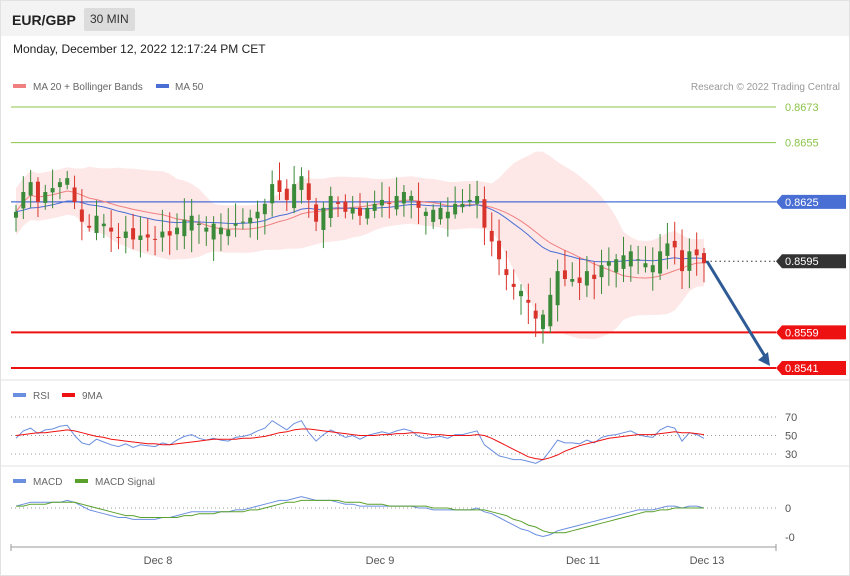  I want to click on rsi-legend: RSI 9MA, so click(58, 396).